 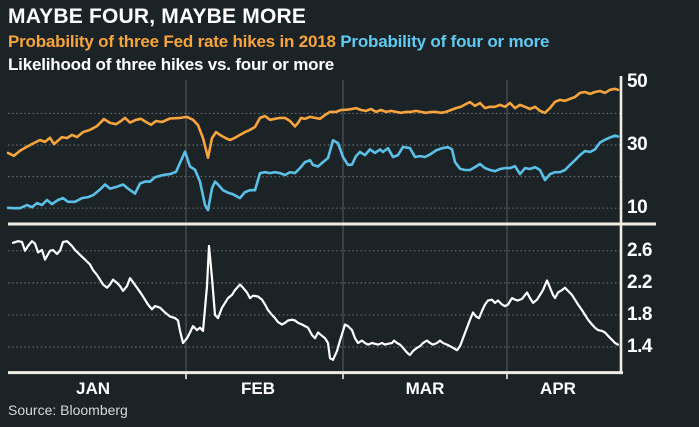 What do you see at coordinates (637, 145) in the screenshot?
I see `top-panel-y-label: 30` at bounding box center [637, 145].